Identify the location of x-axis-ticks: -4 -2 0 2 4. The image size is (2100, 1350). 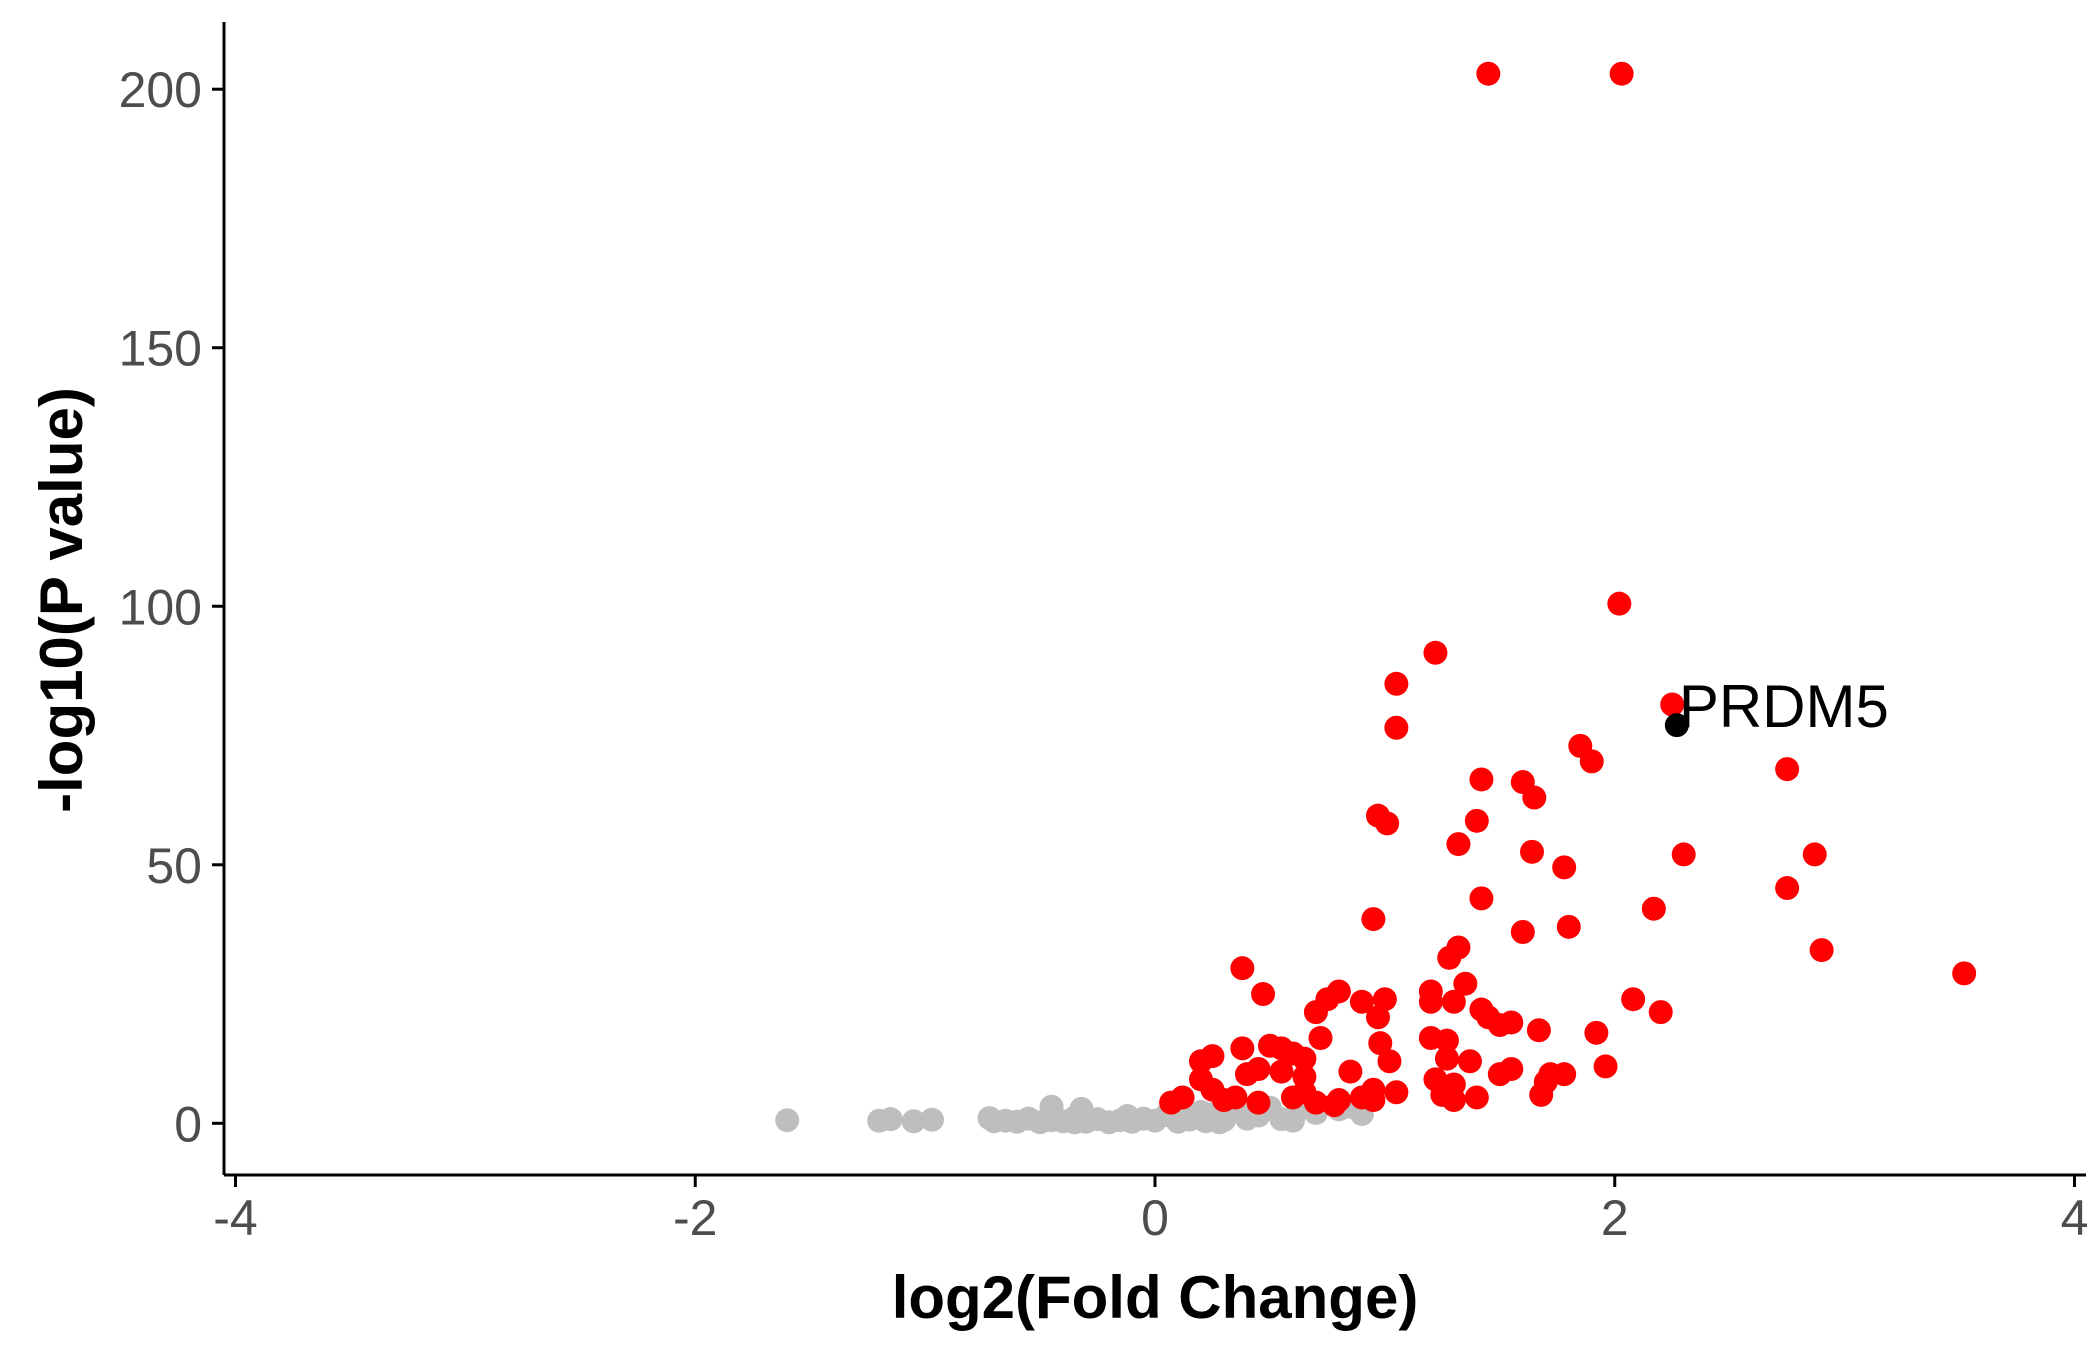
(1150, 1210).